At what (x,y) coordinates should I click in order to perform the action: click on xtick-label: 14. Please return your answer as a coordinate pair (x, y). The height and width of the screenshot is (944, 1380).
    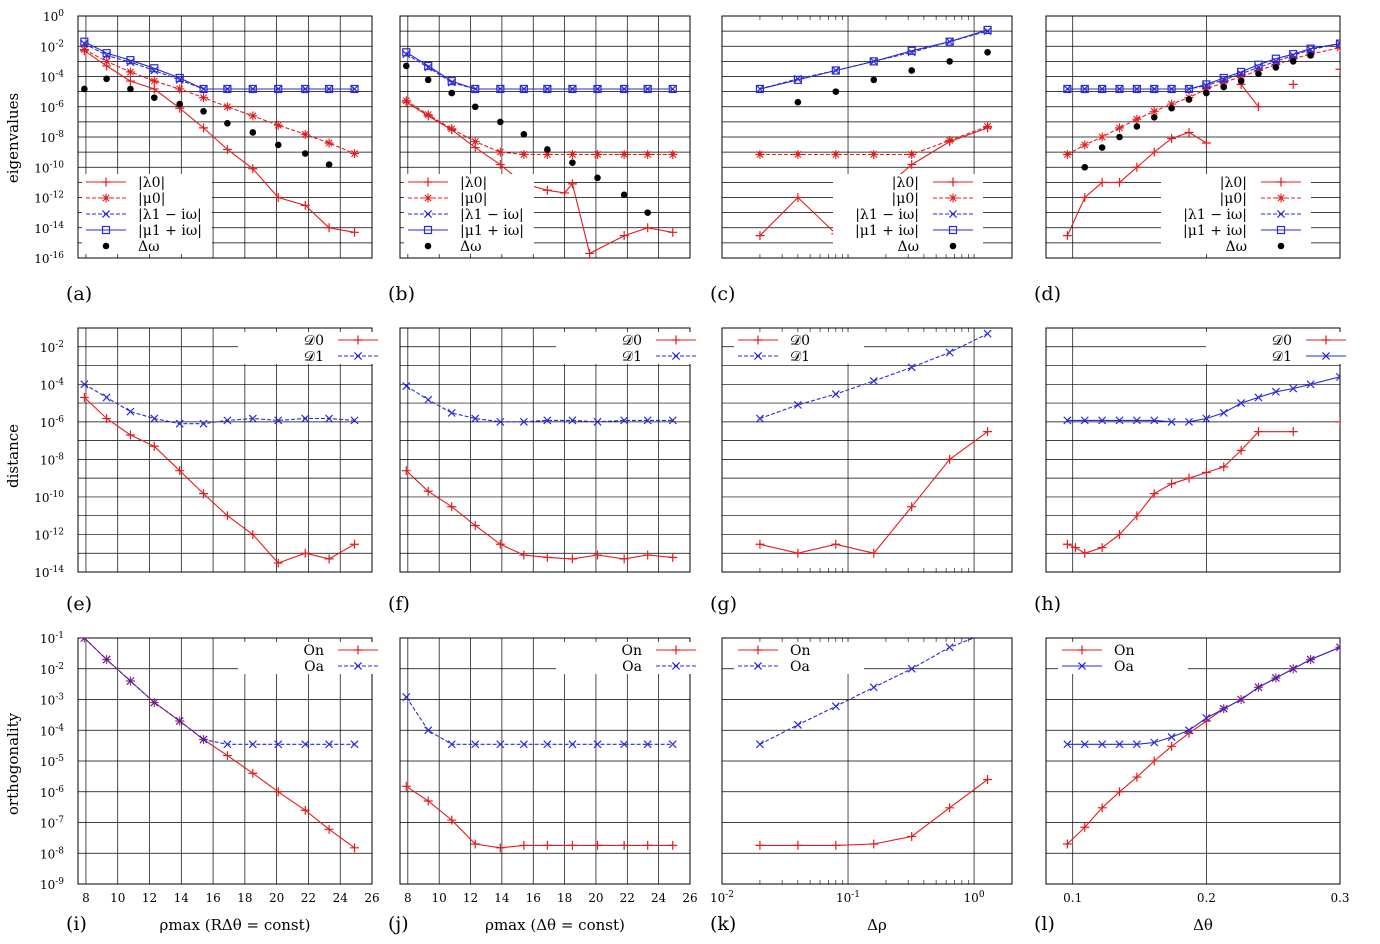
    Looking at the image, I should click on (182, 898).